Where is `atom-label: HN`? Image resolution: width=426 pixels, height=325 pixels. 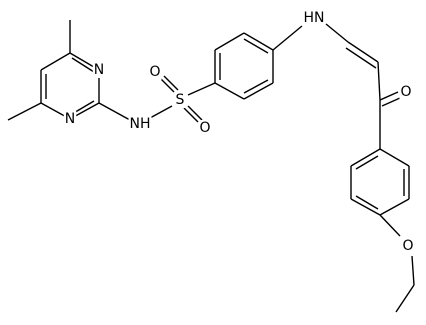 atom-label: HN is located at coordinates (314, 18).